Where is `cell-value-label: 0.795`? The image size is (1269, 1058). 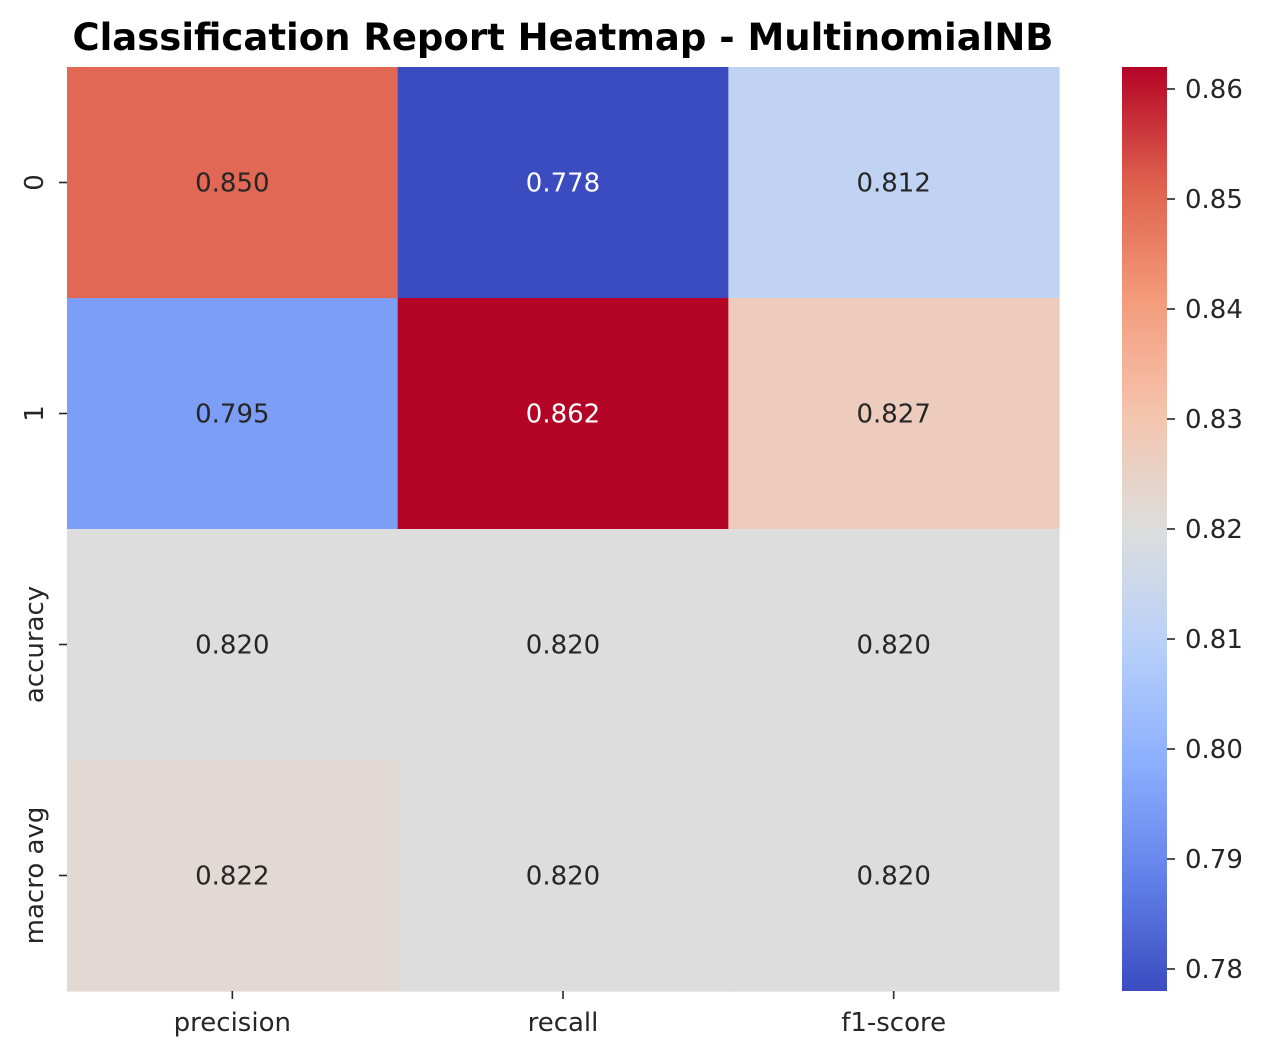 cell-value-label: 0.795 is located at coordinates (232, 415).